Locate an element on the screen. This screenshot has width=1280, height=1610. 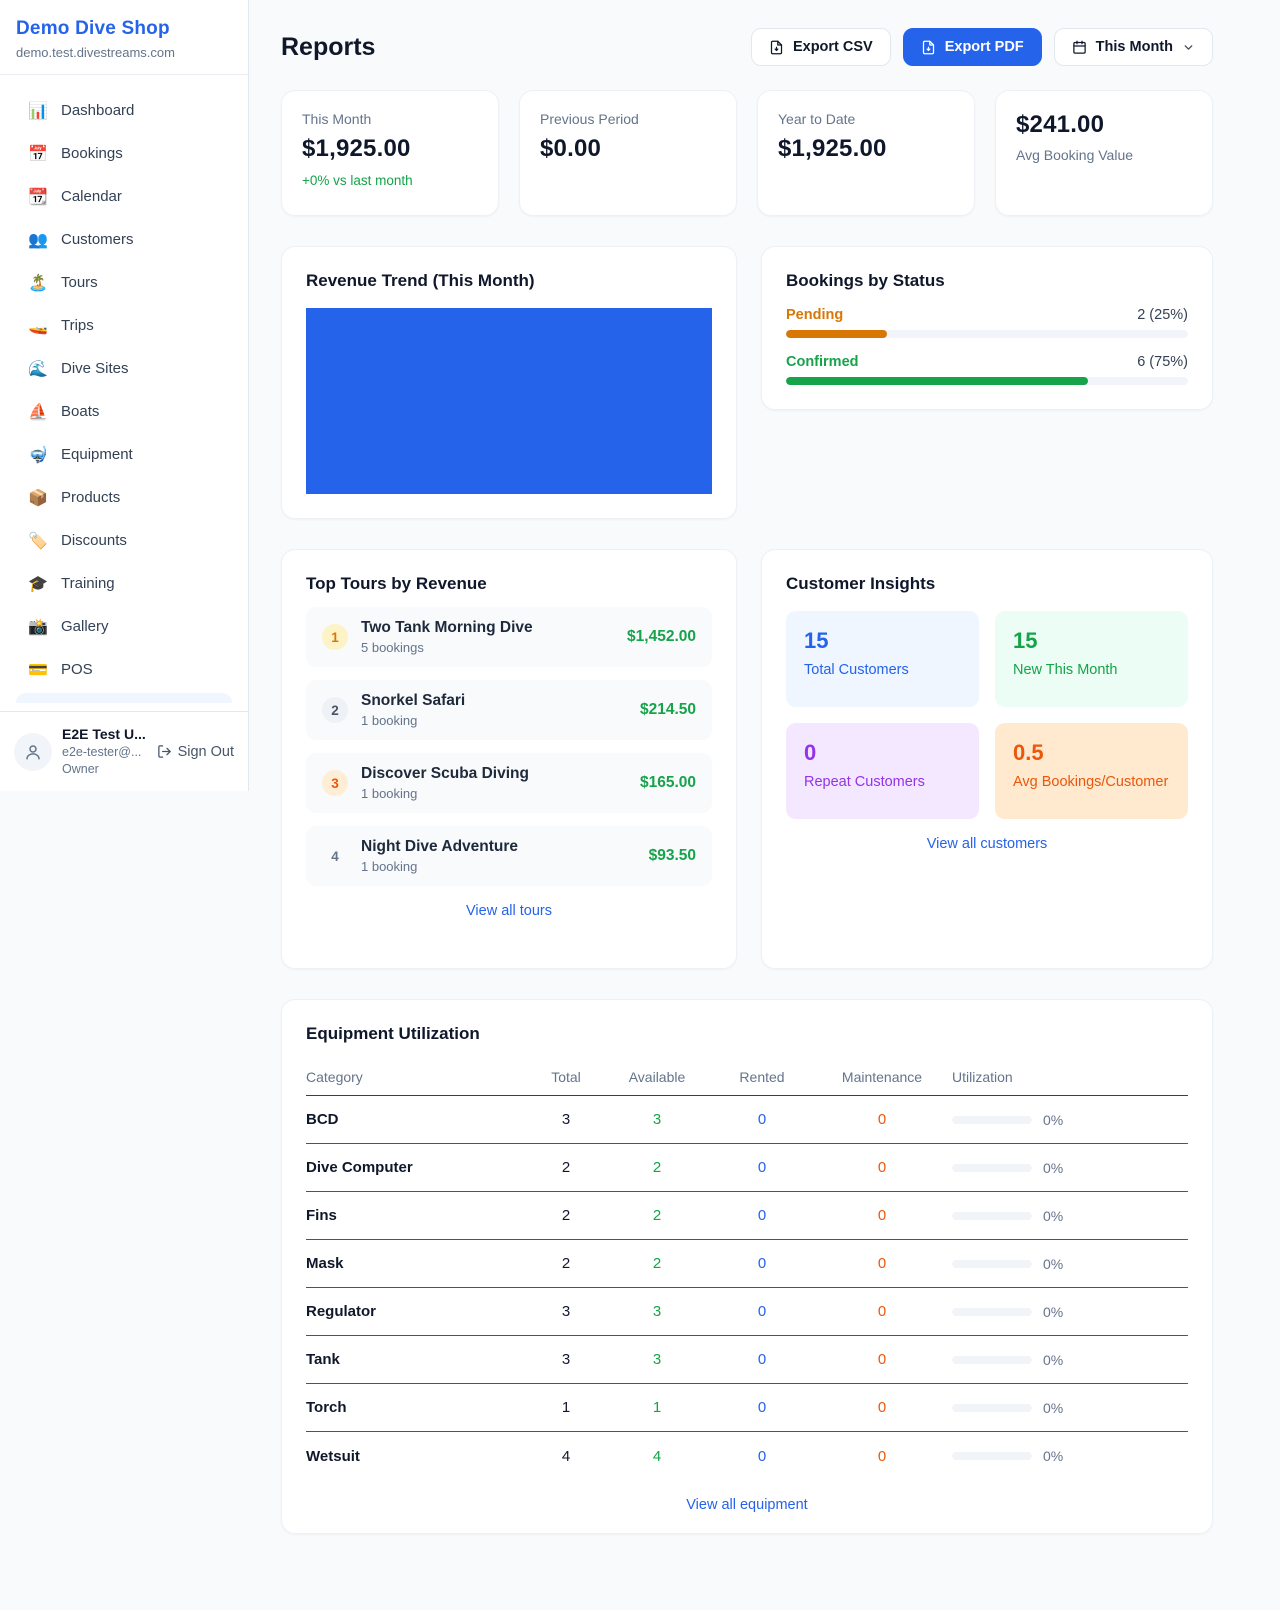
view-all-equipment-link: View all equipment is located at coordinates (747, 1505).